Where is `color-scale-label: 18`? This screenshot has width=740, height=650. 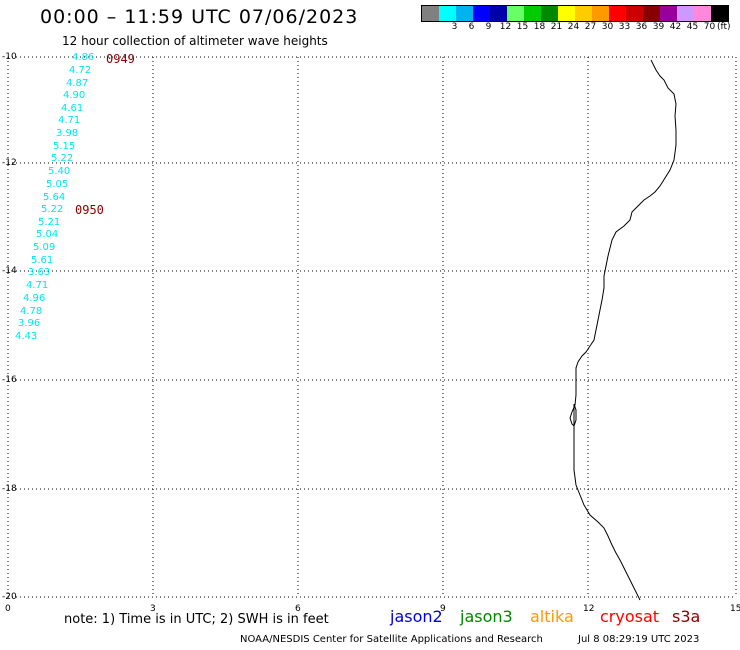 color-scale-label: 18 is located at coordinates (539, 27).